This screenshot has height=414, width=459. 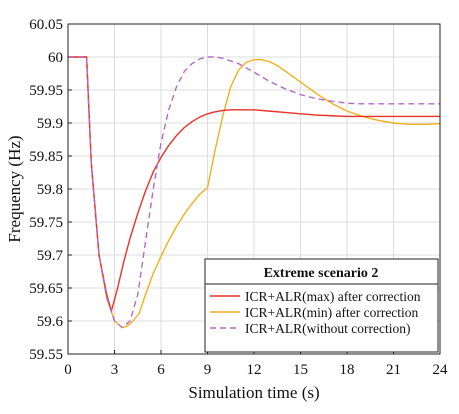 What do you see at coordinates (46, 91) in the screenshot?
I see `y-tick-label: 59.95` at bounding box center [46, 91].